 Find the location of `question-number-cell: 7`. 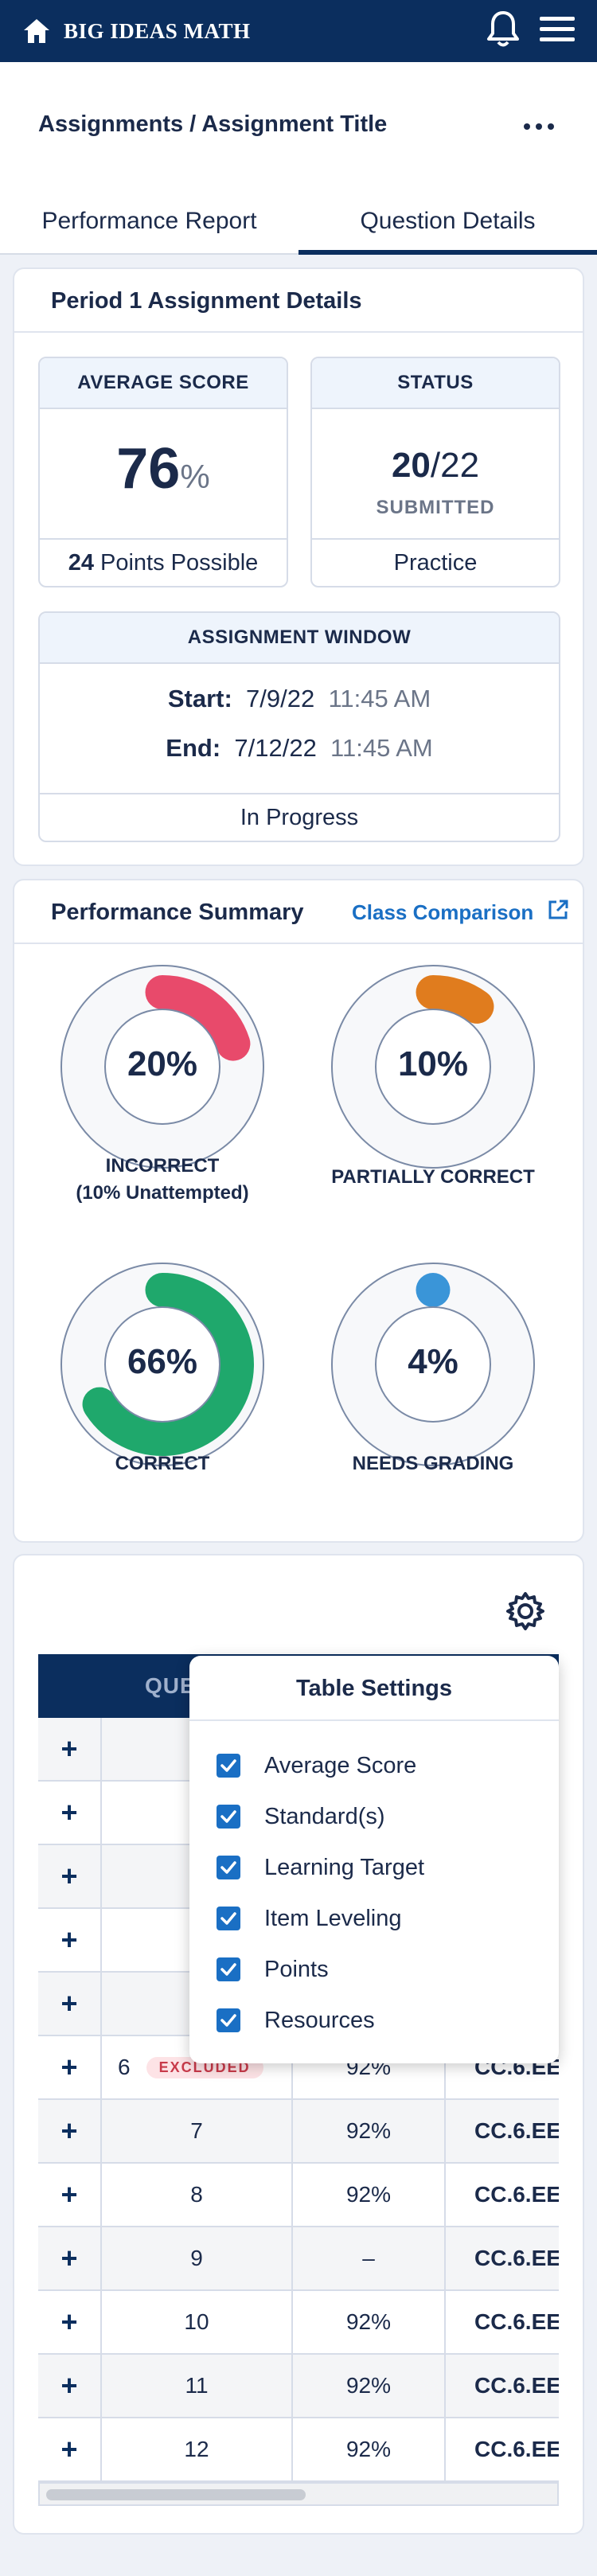

question-number-cell: 7 is located at coordinates (198, 2131).